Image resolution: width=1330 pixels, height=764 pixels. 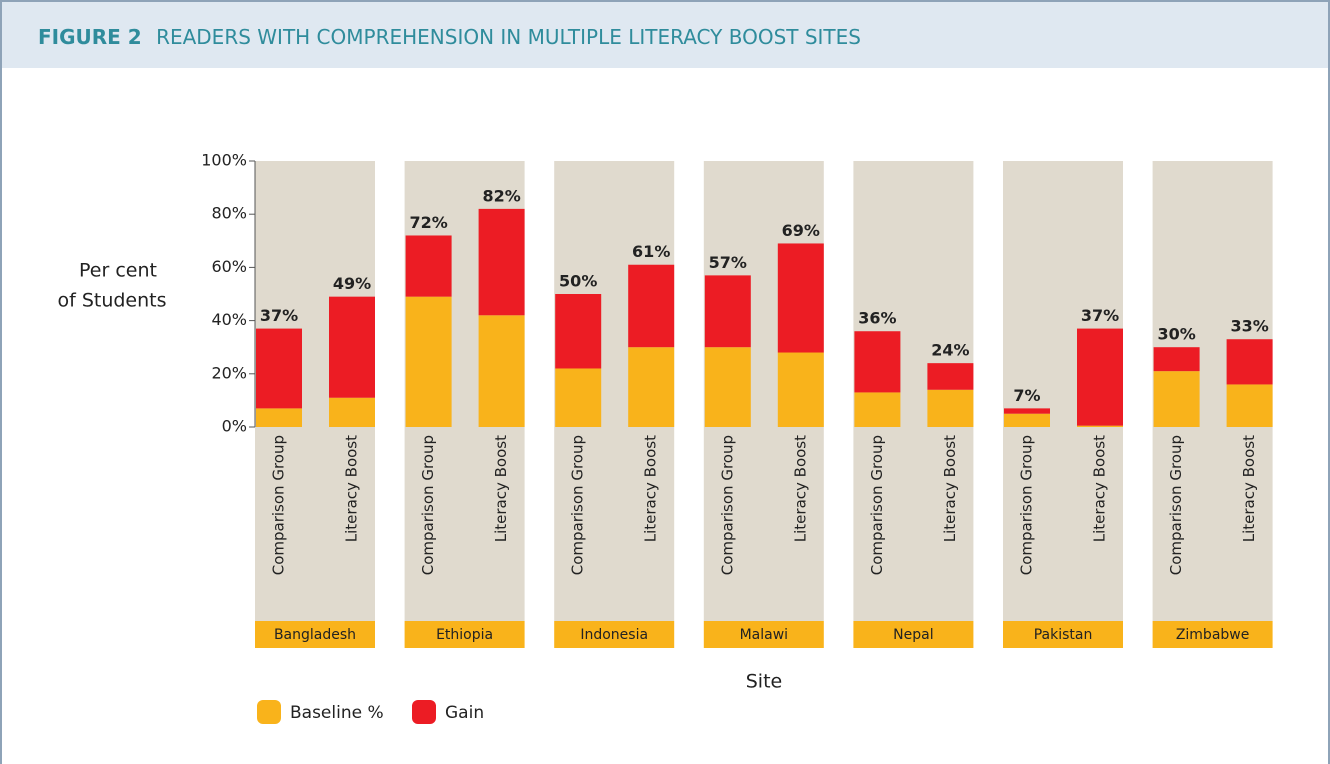 I want to click on total-label: 50%, so click(x=578, y=281).